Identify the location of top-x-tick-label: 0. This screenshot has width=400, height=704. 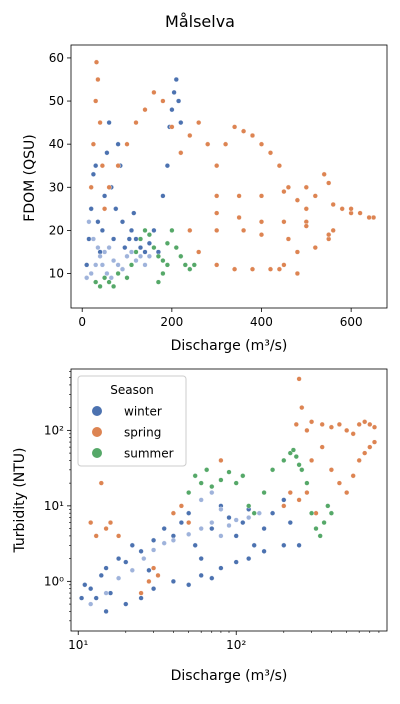
(82, 322).